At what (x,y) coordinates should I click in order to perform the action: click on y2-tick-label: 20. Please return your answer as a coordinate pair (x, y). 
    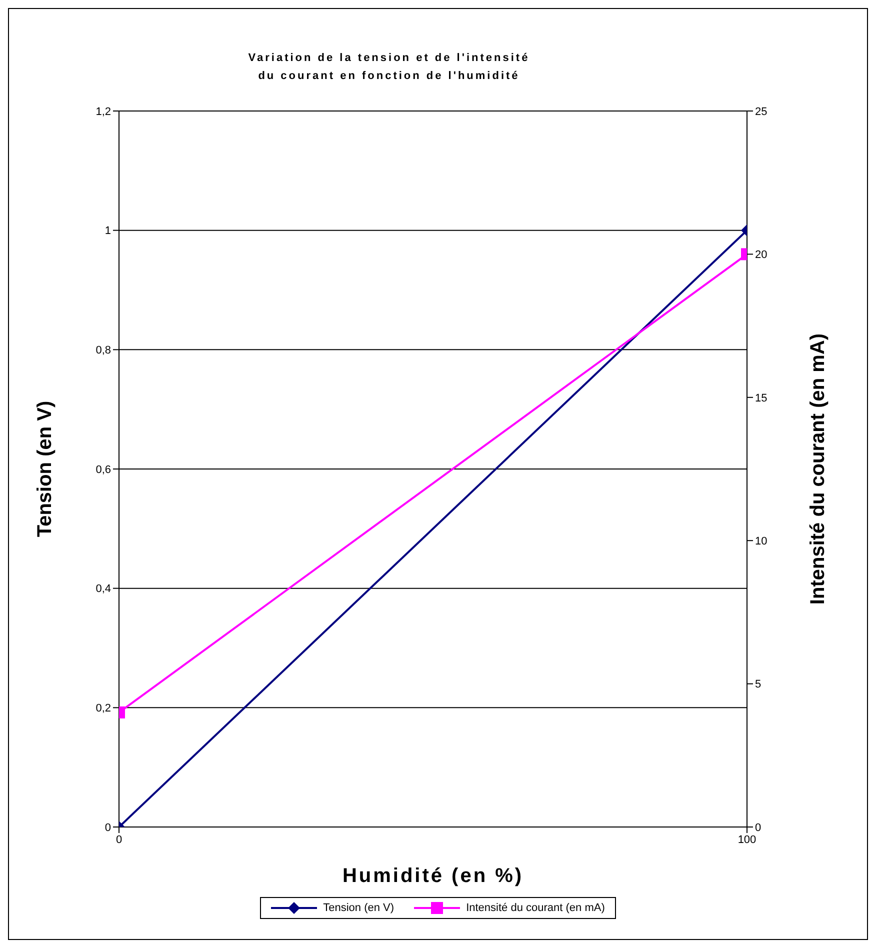
    Looking at the image, I should click on (761, 255).